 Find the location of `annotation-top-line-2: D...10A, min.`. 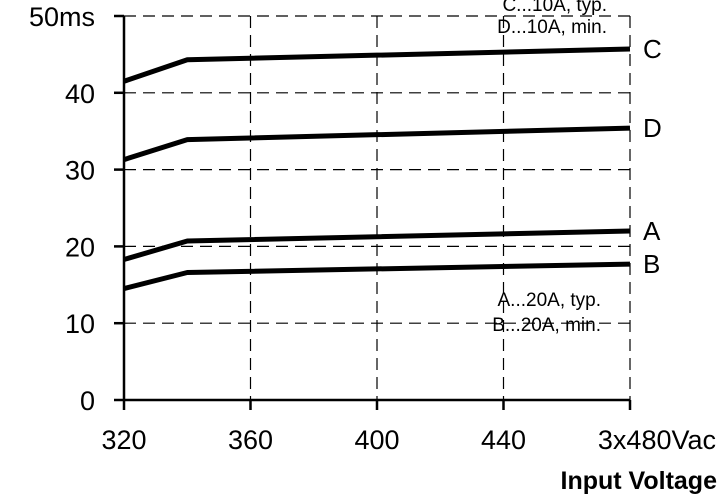

annotation-top-line-2: D...10A, min. is located at coordinates (552, 27).